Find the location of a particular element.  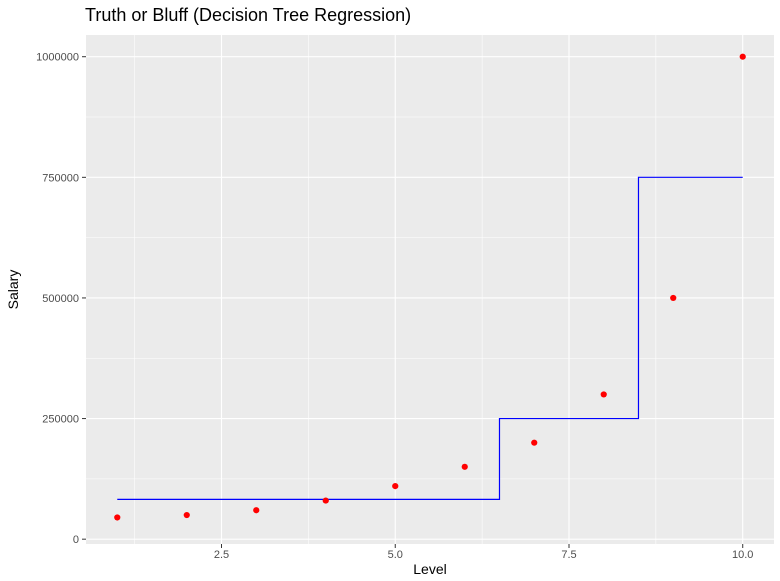

y-tick-label: 1000000 is located at coordinates (57, 58).